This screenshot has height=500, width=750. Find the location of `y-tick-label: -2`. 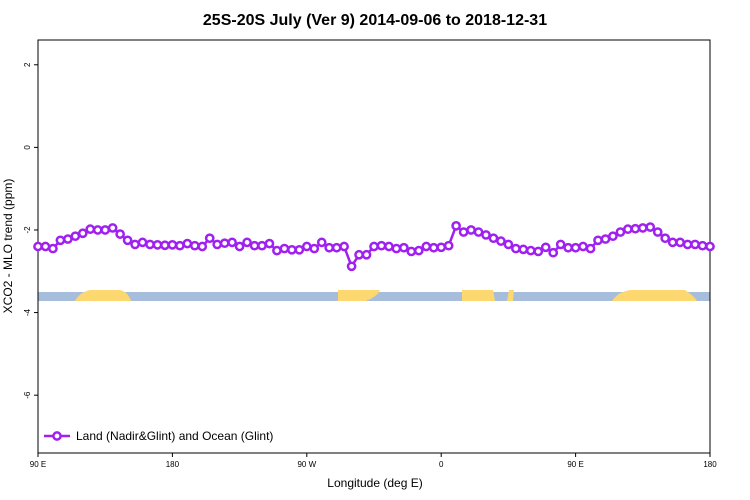

y-tick-label: -2 is located at coordinates (27, 230).